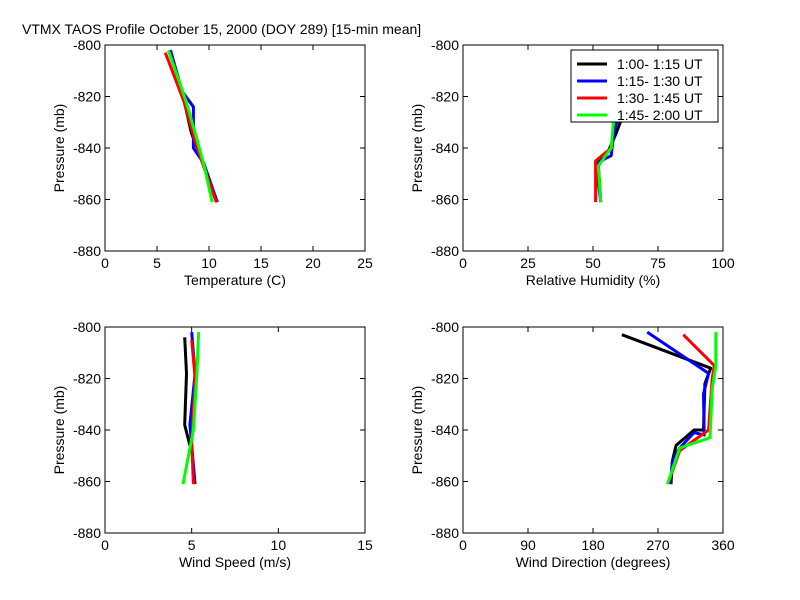  I want to click on temperature-xtick-label: 20, so click(313, 263).